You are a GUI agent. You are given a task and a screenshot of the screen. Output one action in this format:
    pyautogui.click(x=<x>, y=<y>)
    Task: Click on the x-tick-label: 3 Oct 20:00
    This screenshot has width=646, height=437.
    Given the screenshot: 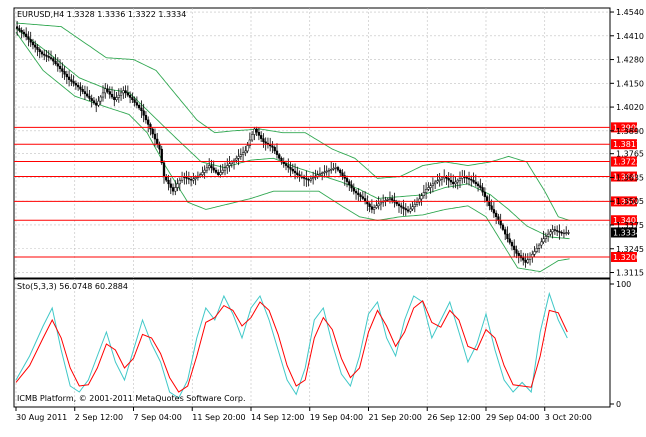 What is the action you would take?
    pyautogui.click(x=568, y=417)
    